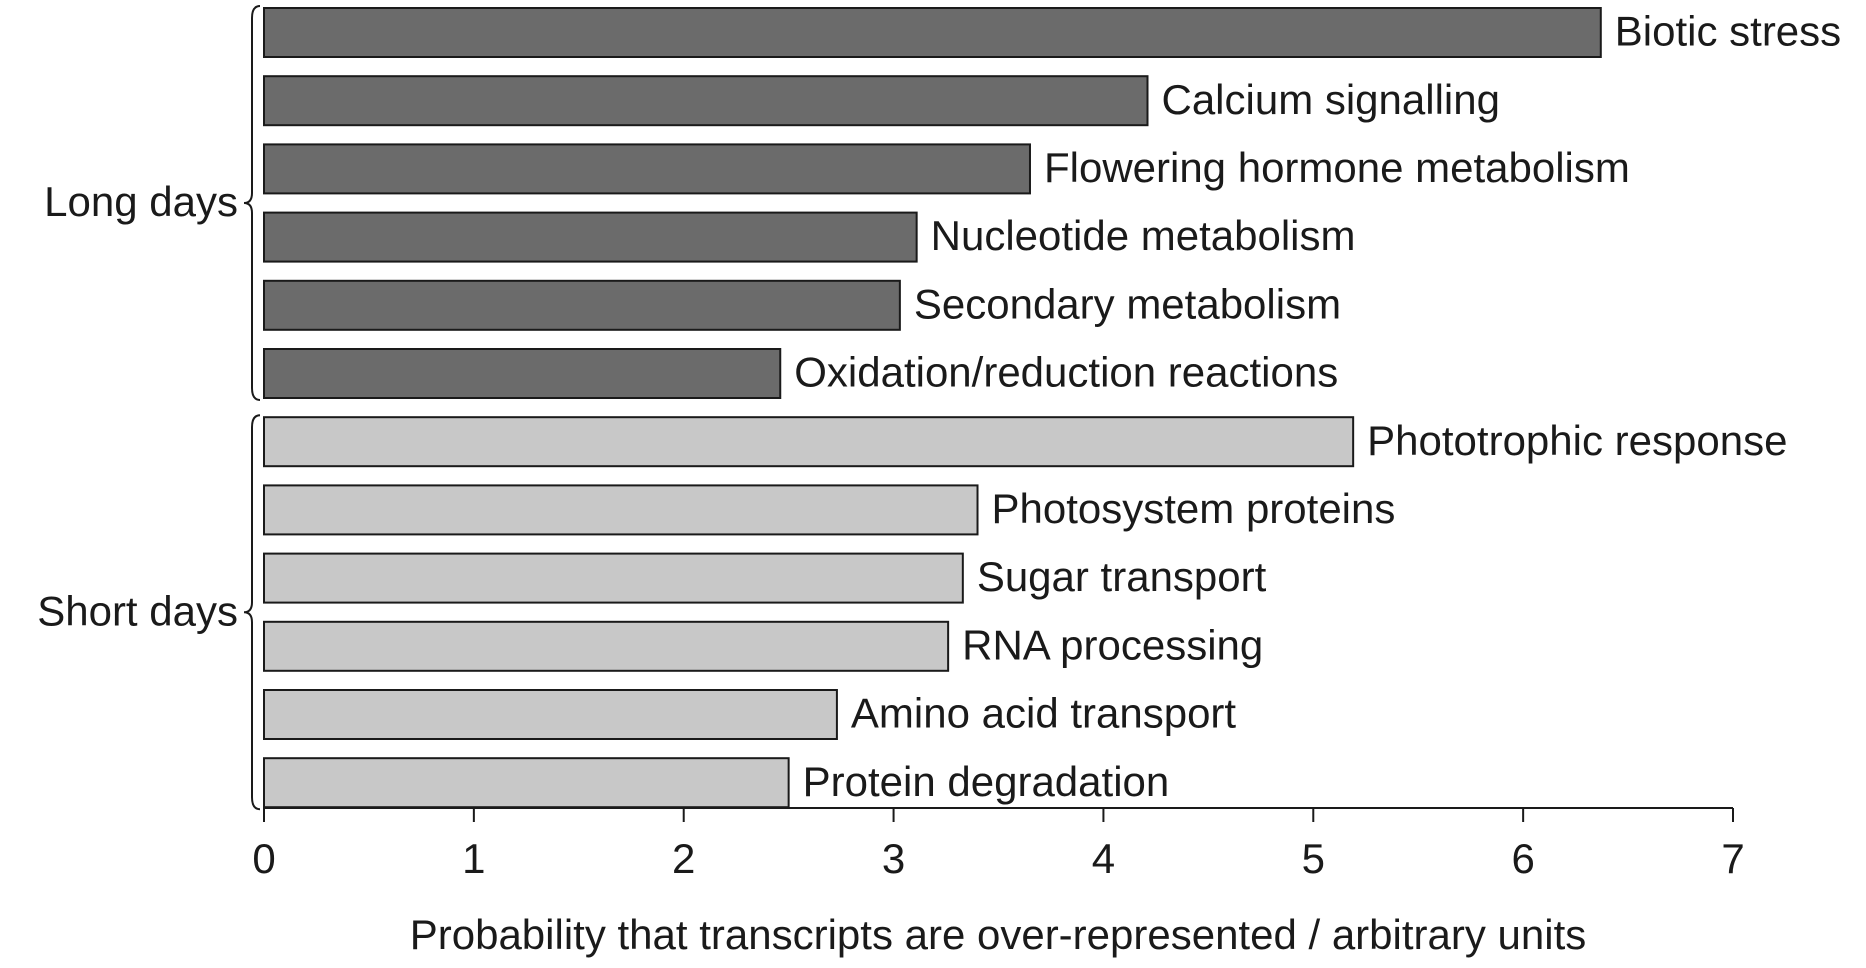 The width and height of the screenshot is (1866, 968). What do you see at coordinates (1194, 508) in the screenshot?
I see `bar-label: Photosystem proteins` at bounding box center [1194, 508].